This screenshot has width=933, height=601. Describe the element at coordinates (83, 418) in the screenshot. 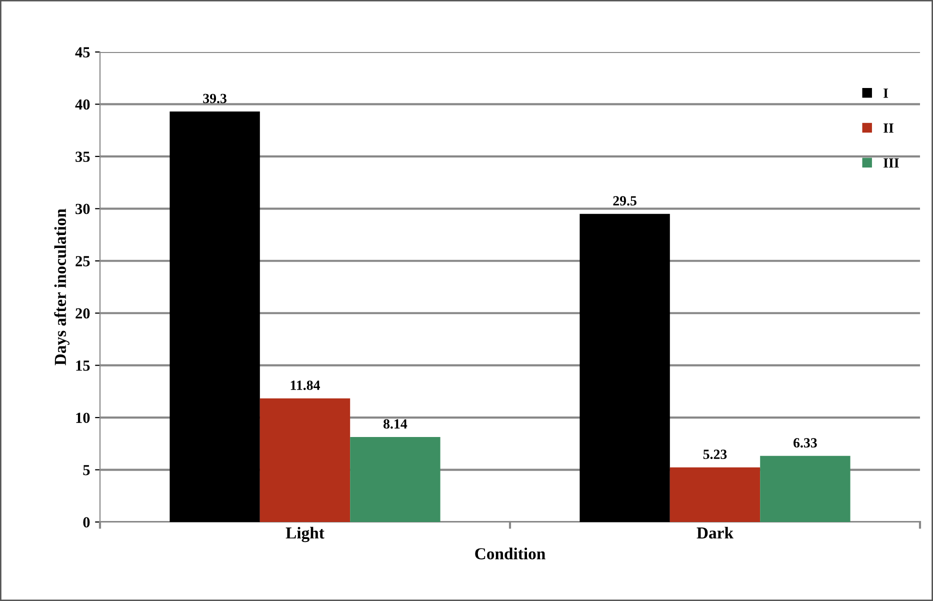

I see `y-tick-label: 10` at that location.